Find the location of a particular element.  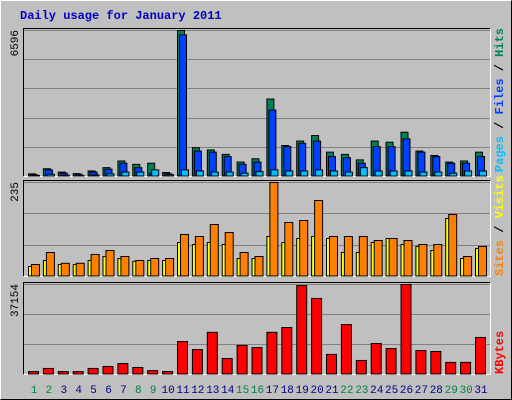

x-tick-label: 27 is located at coordinates (421, 391).